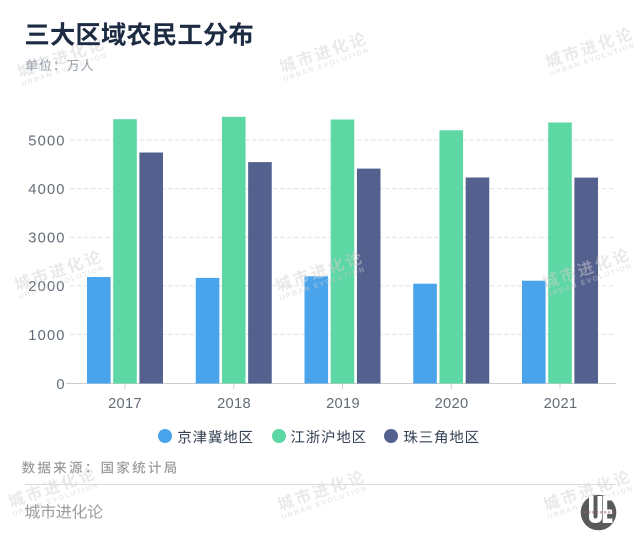 This screenshot has height=544, width=640. What do you see at coordinates (561, 404) in the screenshot?
I see `svg-text: 2021` at bounding box center [561, 404].